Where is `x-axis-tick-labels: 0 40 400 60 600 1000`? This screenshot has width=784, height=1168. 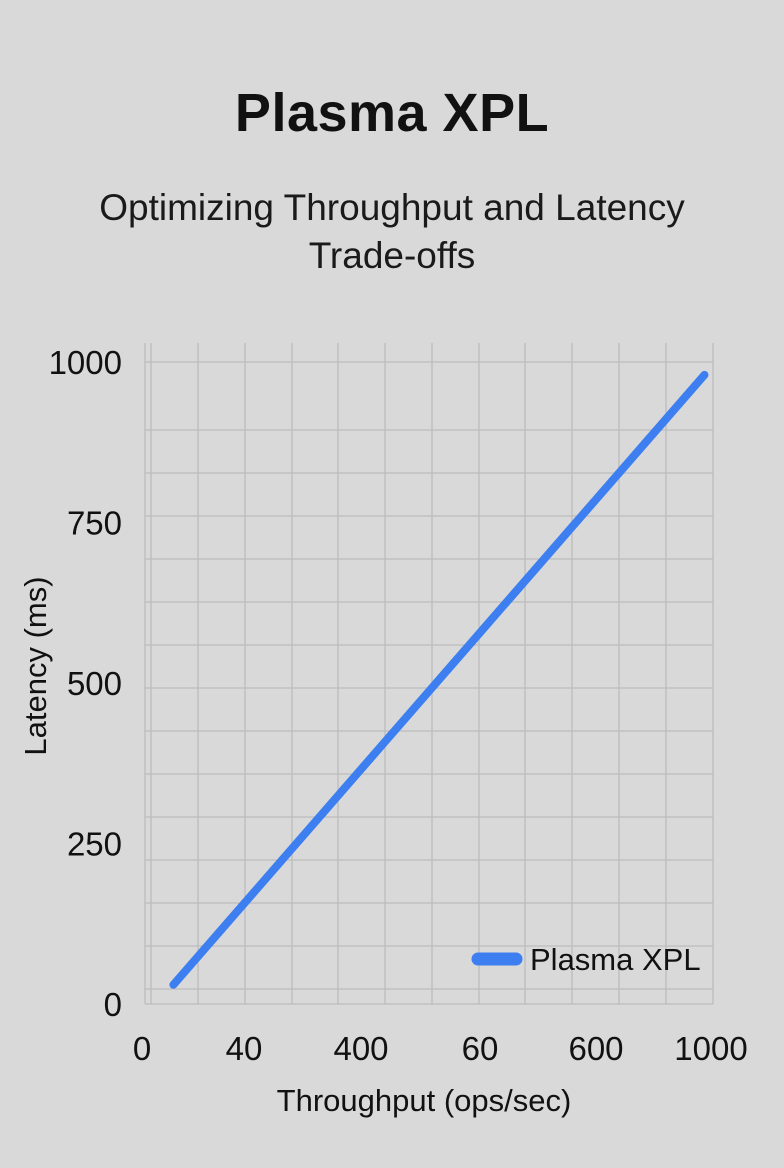
x-axis-tick-labels: 0 40 400 60 600 1000 is located at coordinates (440, 1048).